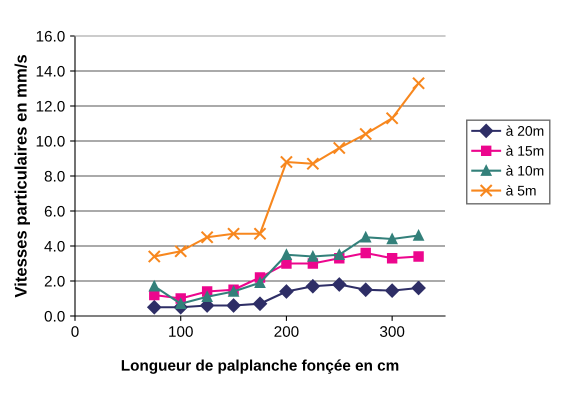 Image resolution: width=584 pixels, height=400 pixels. Describe the element at coordinates (525, 170) in the screenshot. I see `legend-label: à 10m` at that location.